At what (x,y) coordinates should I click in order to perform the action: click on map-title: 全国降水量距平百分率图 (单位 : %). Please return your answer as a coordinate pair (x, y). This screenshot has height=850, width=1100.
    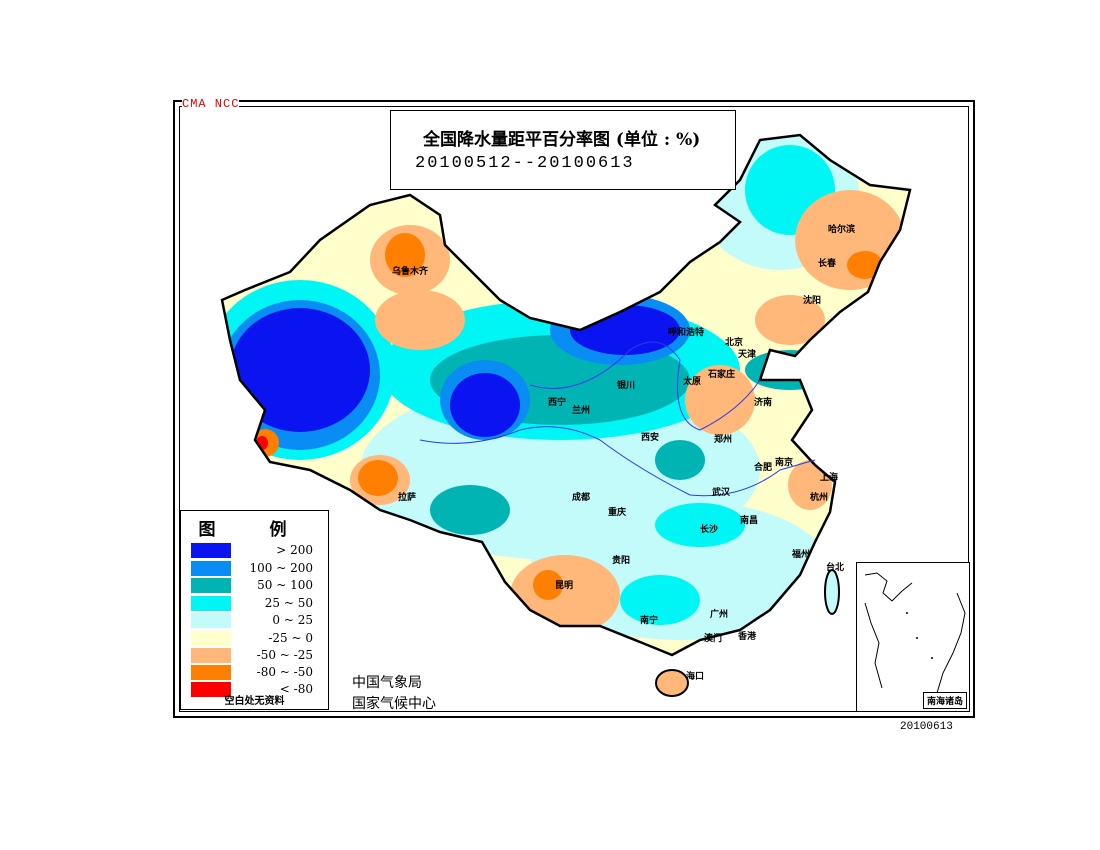
    Looking at the image, I should click on (562, 140).